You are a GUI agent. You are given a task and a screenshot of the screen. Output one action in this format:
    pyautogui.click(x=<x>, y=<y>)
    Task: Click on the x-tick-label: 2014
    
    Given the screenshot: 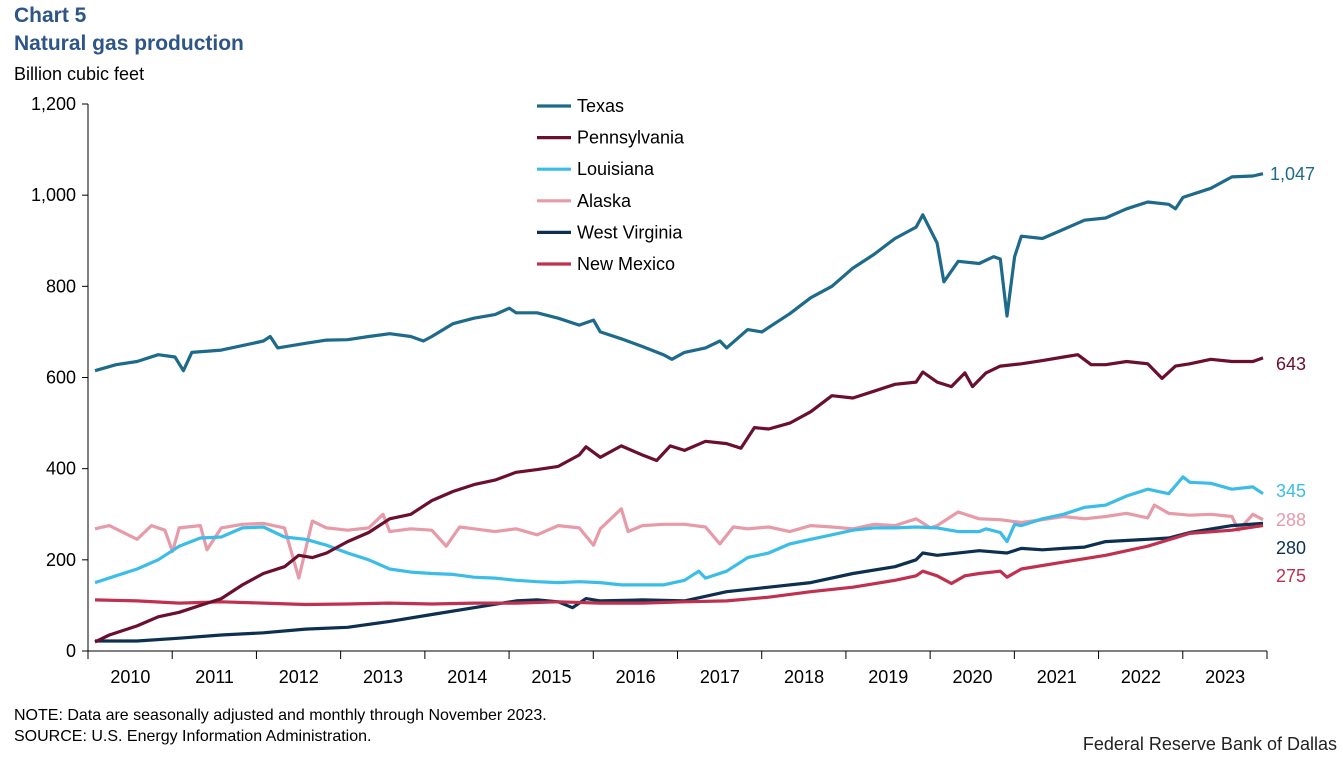 What is the action you would take?
    pyautogui.click(x=467, y=677)
    